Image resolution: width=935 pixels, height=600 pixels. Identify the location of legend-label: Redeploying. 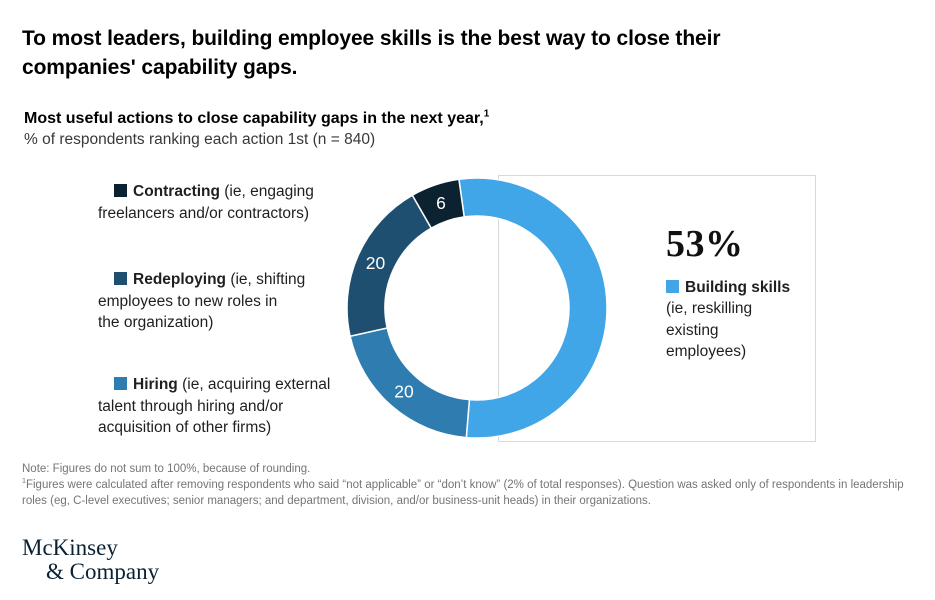
(180, 279).